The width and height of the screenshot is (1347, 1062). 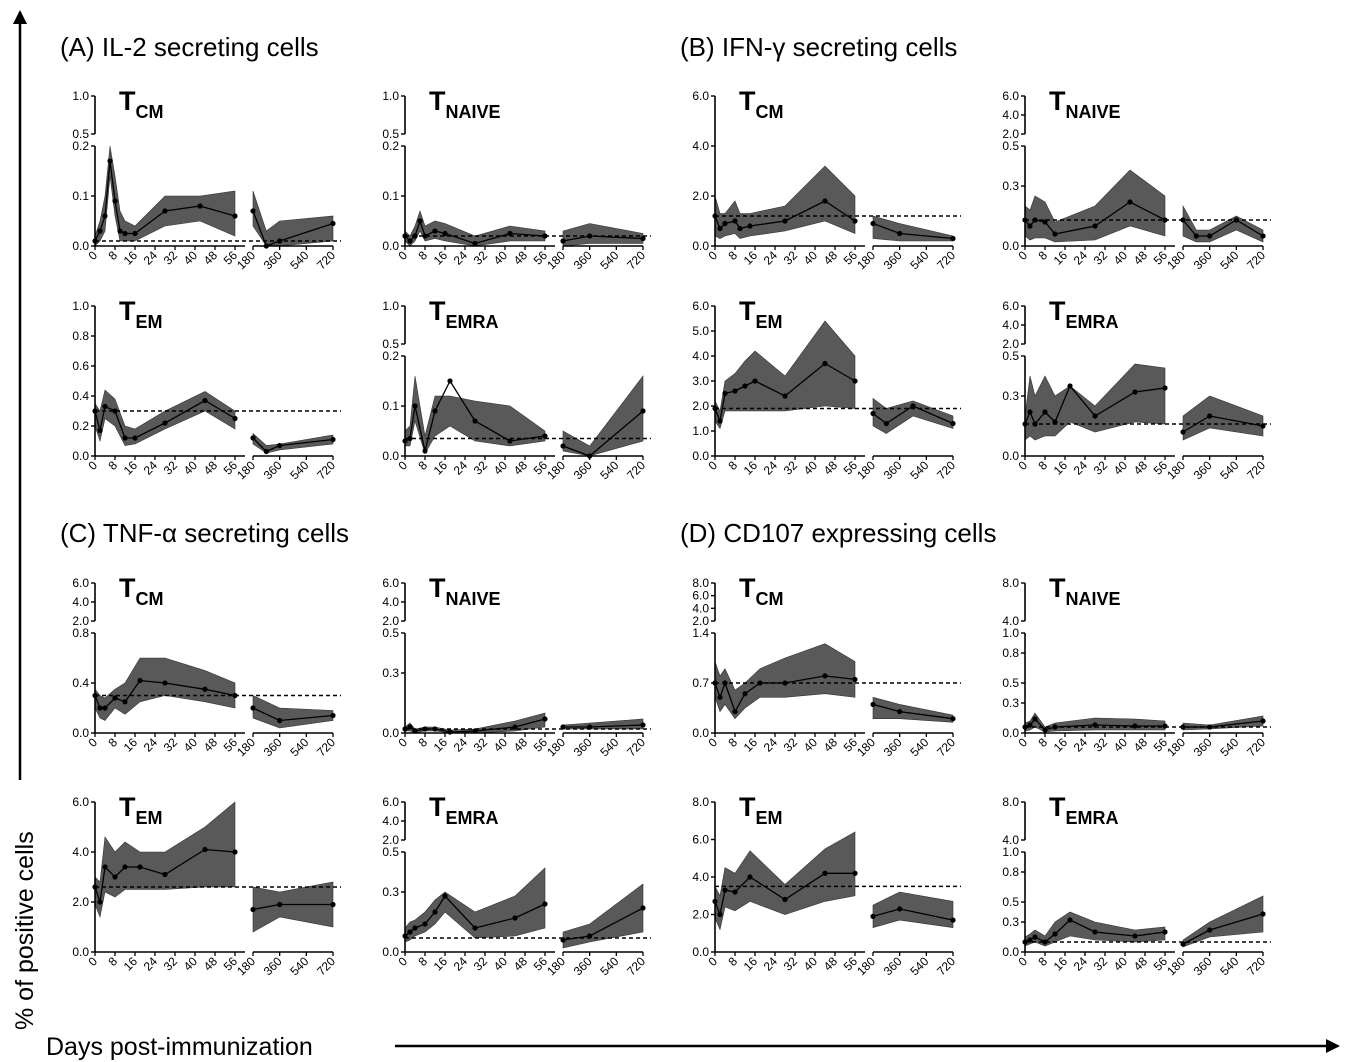 I want to click on subset-label-sub: EM, so click(x=769, y=818).